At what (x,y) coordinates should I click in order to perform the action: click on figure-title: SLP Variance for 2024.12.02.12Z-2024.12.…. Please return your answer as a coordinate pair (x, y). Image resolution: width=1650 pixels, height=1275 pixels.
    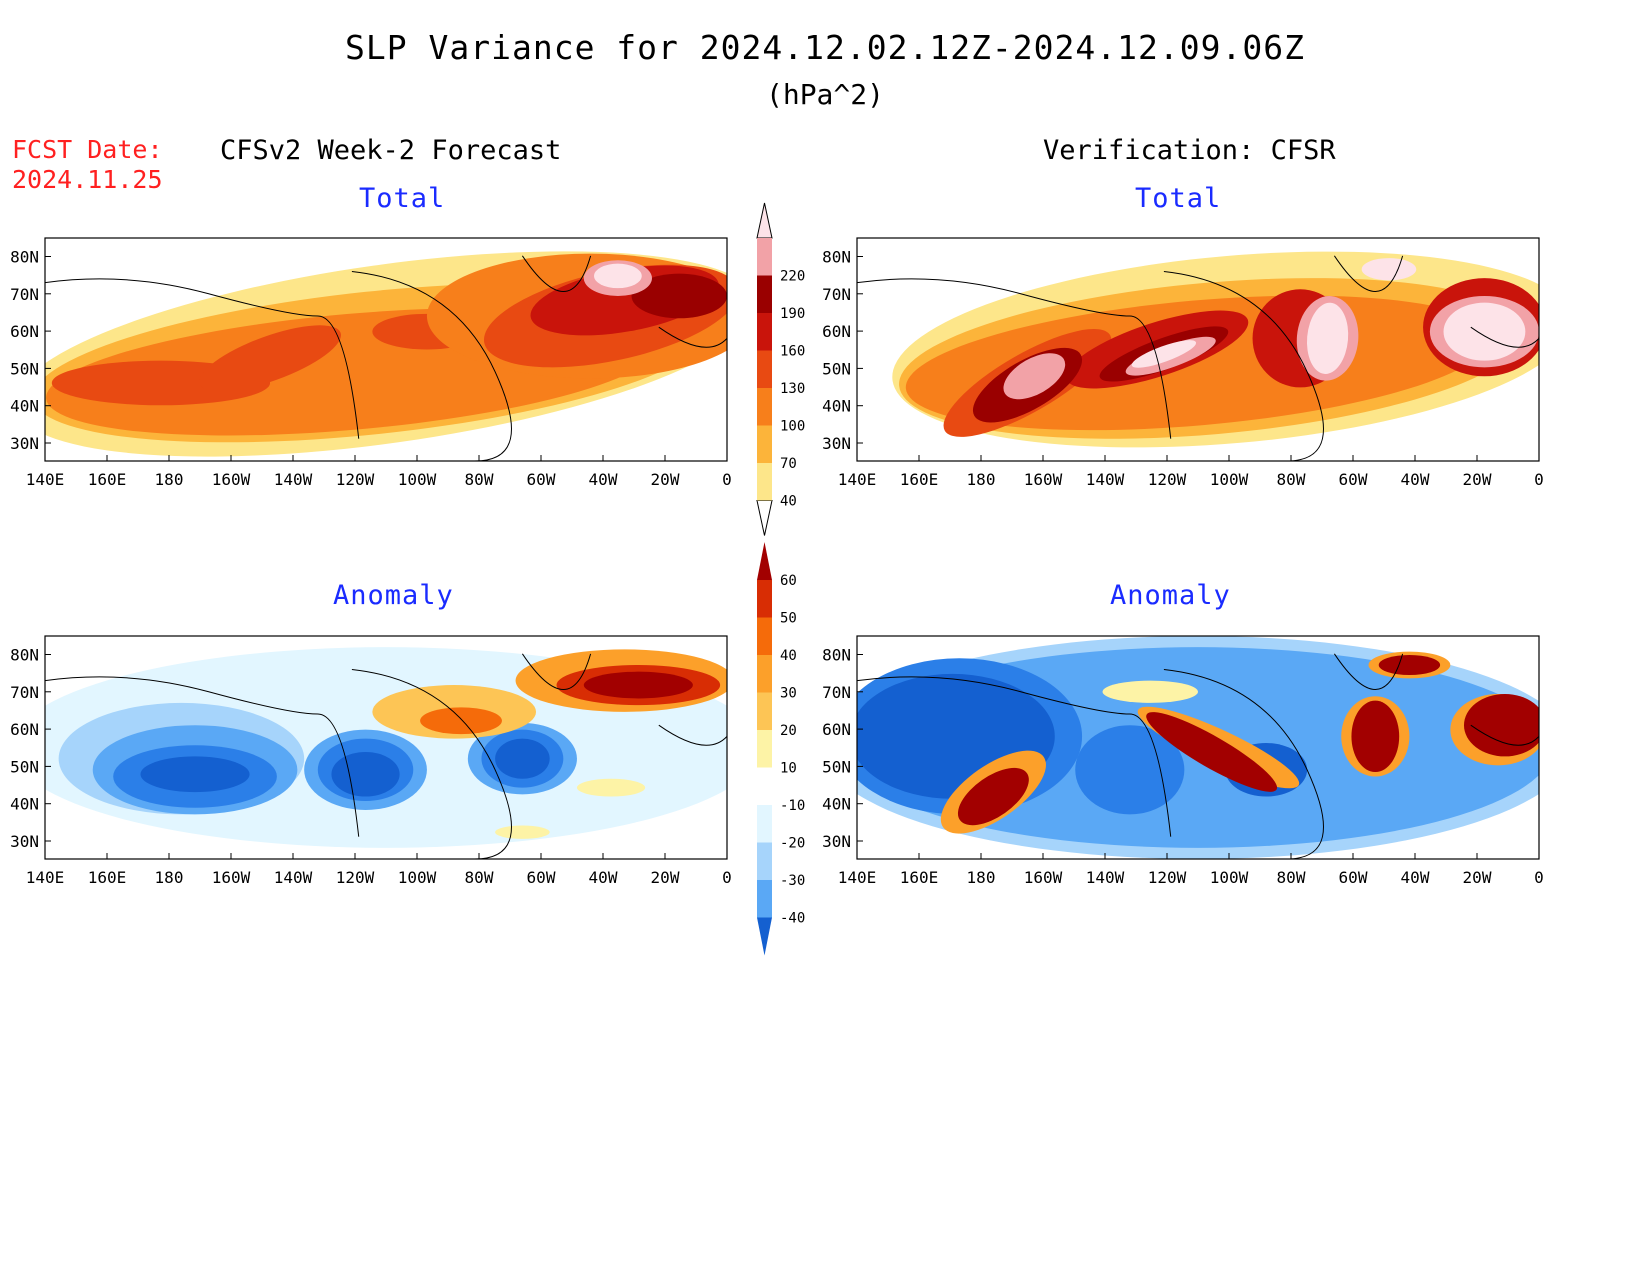
    Looking at the image, I should click on (825, 47).